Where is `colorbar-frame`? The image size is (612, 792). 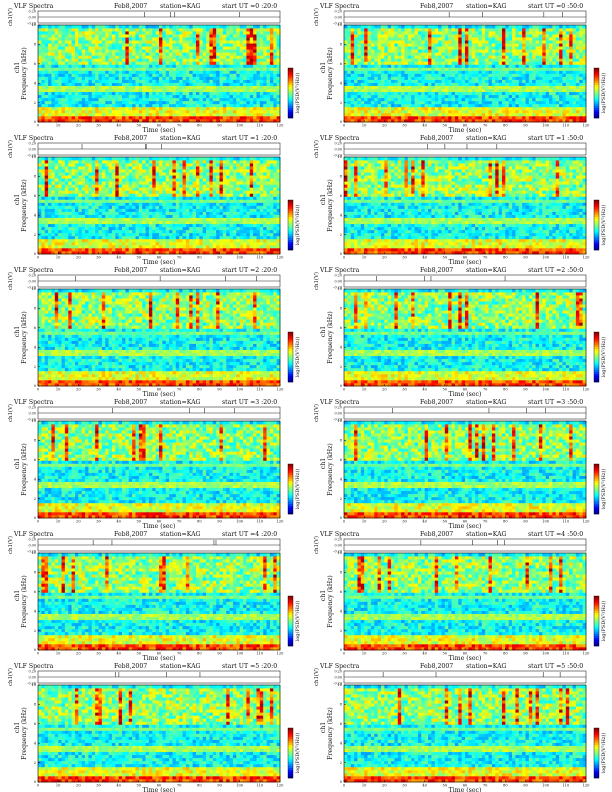
colorbar-frame is located at coordinates (596, 93).